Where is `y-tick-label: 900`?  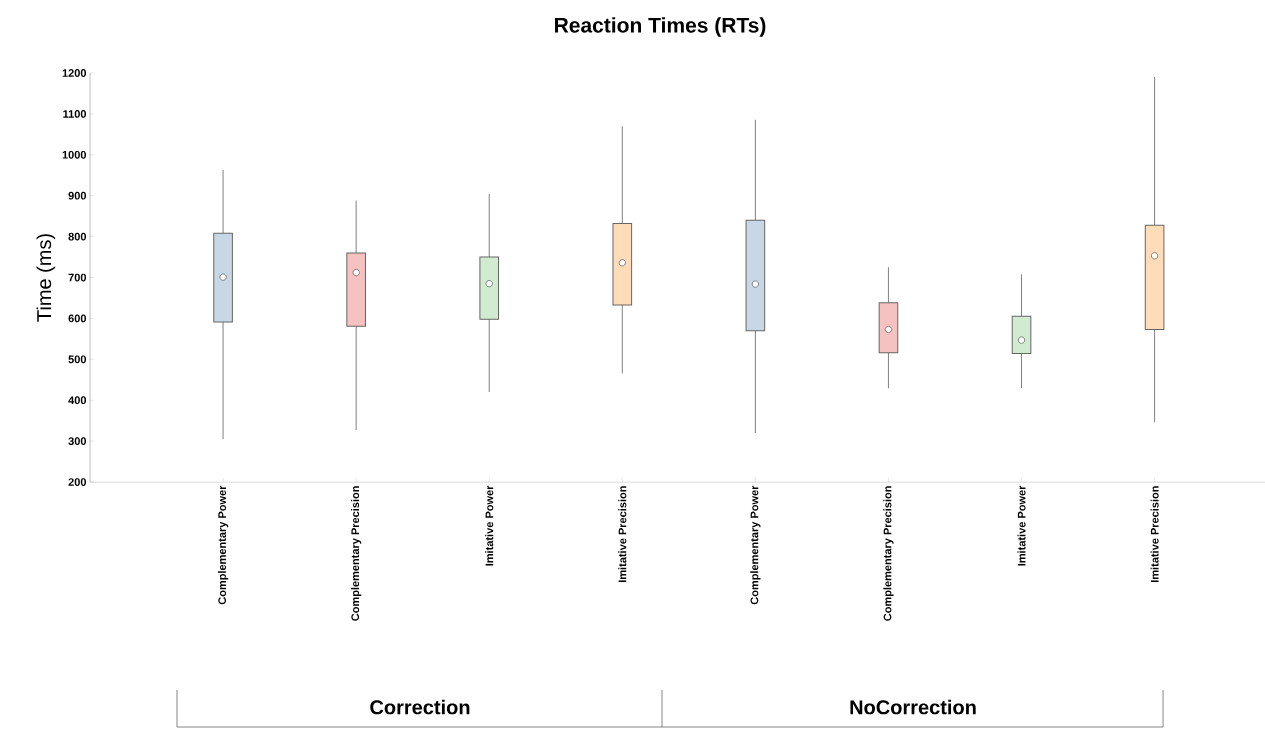 y-tick-label: 900 is located at coordinates (77, 195).